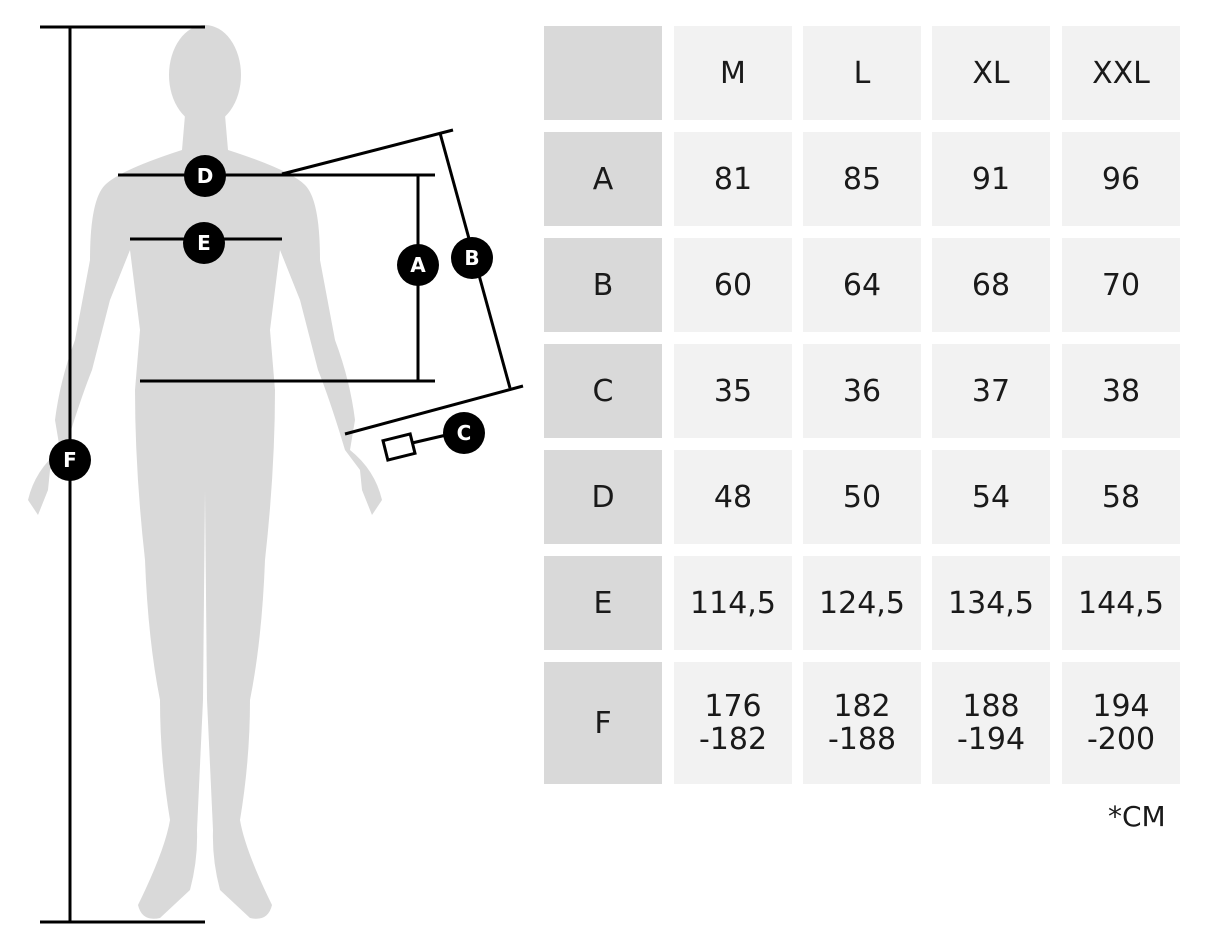 The width and height of the screenshot is (1209, 950). I want to click on table-cell: 85, so click(862, 179).